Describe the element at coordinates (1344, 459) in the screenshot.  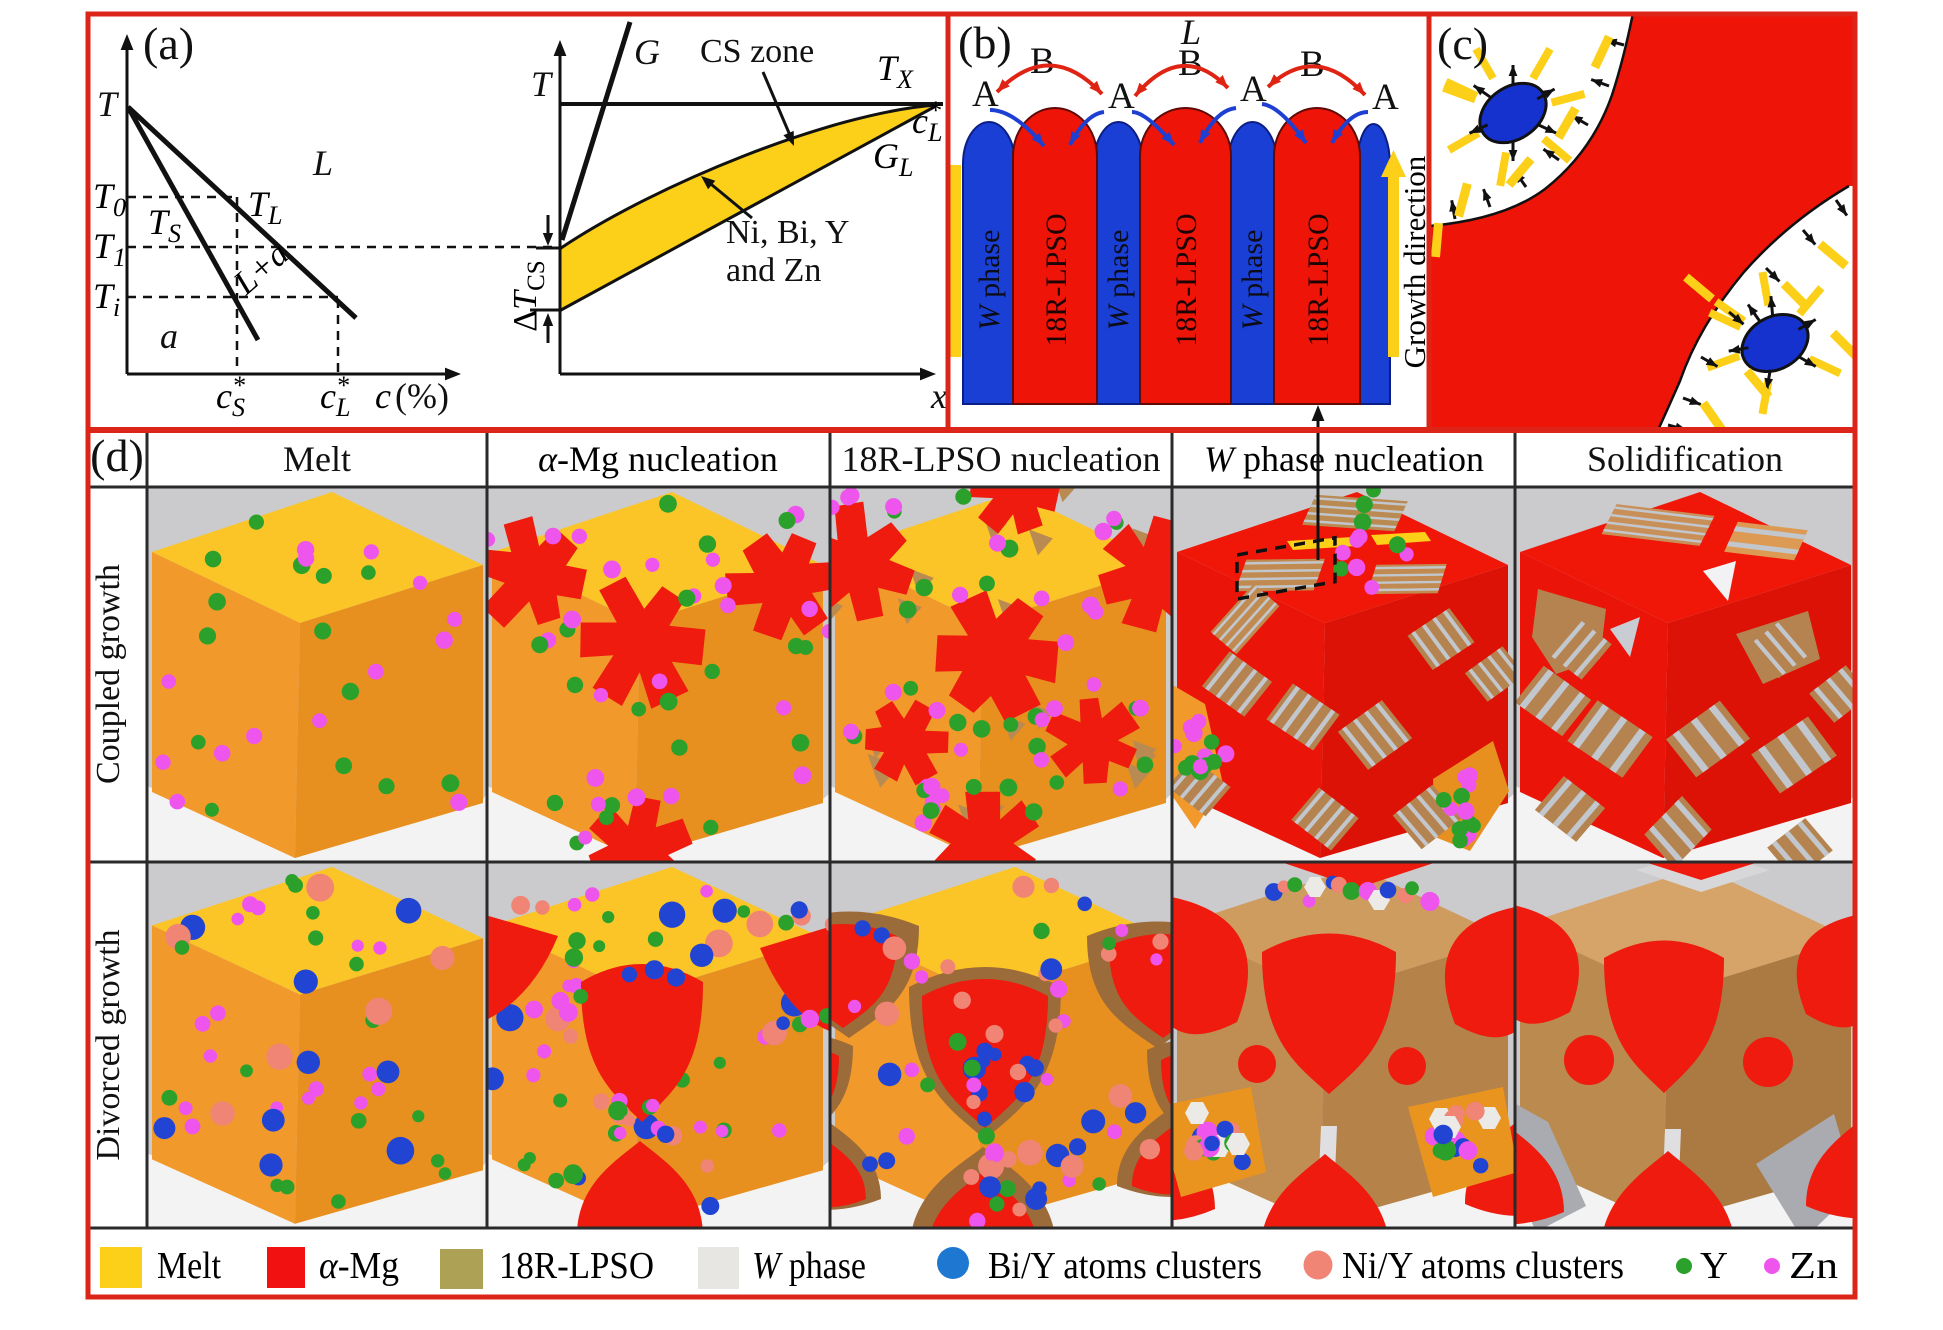
I see `svg-text: W phase nucleation` at that location.